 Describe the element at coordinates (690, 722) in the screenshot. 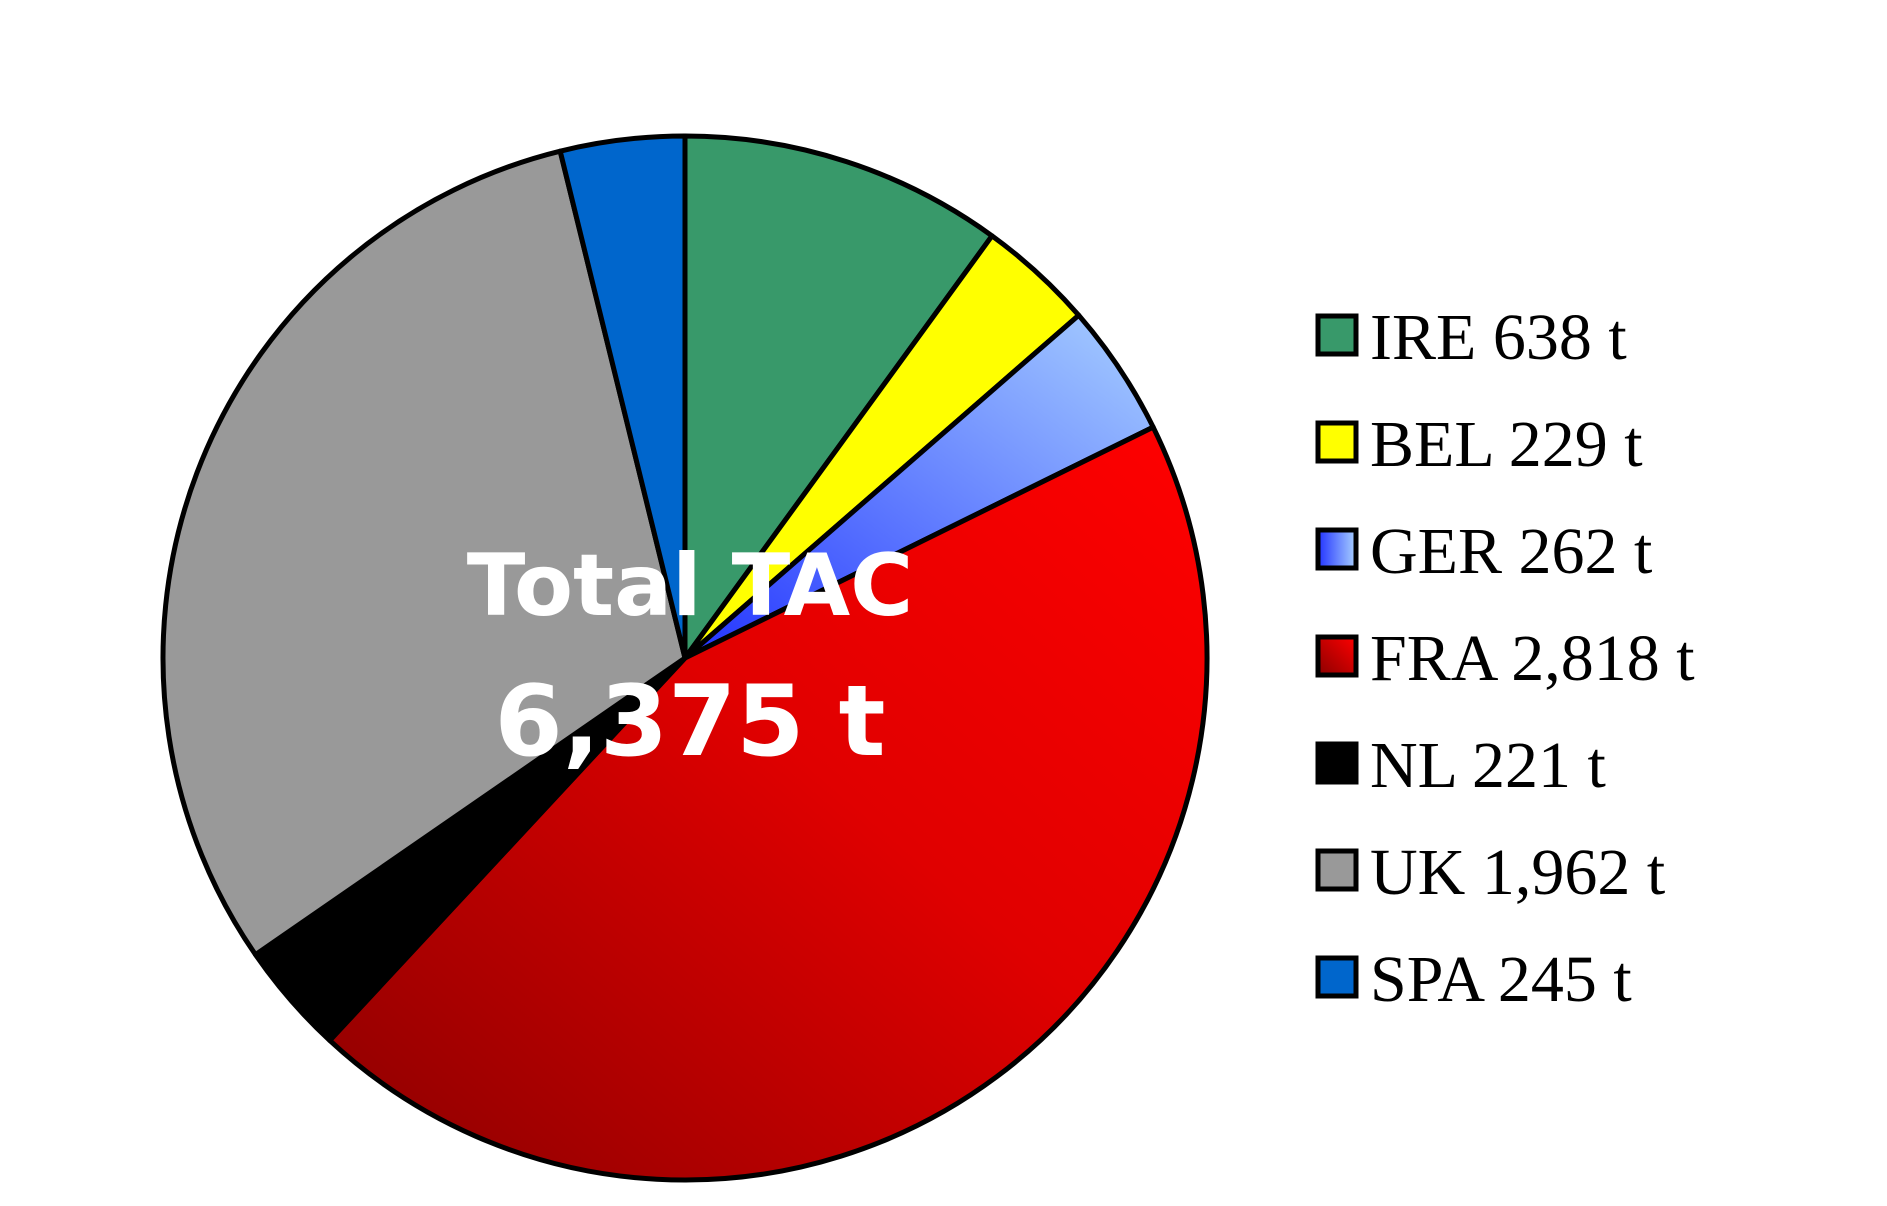

I see `center-label-line2: 6,375 t` at that location.